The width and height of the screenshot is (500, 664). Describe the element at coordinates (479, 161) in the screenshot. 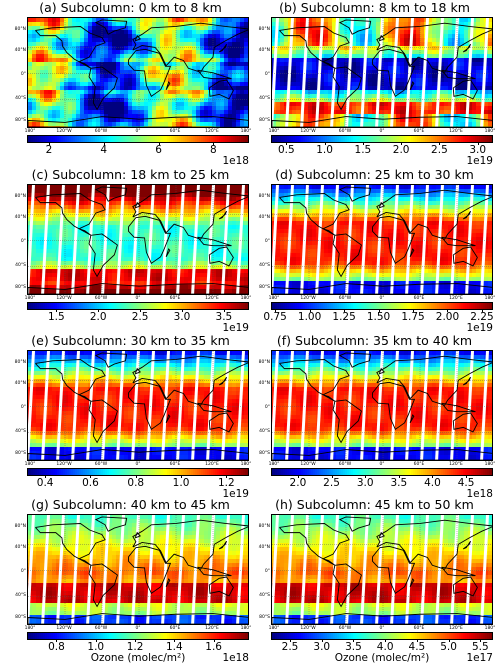

I see `colorbar-exponent: 1e19` at that location.